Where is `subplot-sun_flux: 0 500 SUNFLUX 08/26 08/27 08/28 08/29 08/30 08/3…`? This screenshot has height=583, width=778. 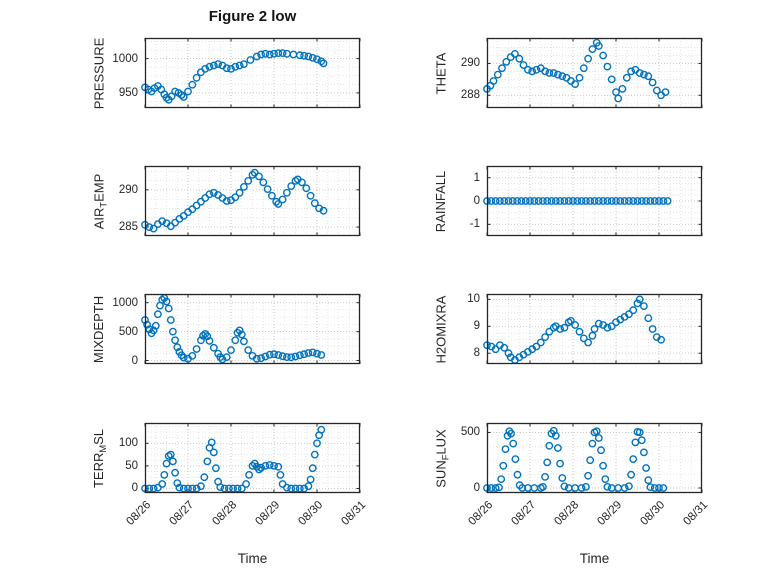 subplot-sun_flux: 0 500 SUNFLUX 08/26 08/27 08/28 08/29 08/30 08/3… is located at coordinates (572, 494).